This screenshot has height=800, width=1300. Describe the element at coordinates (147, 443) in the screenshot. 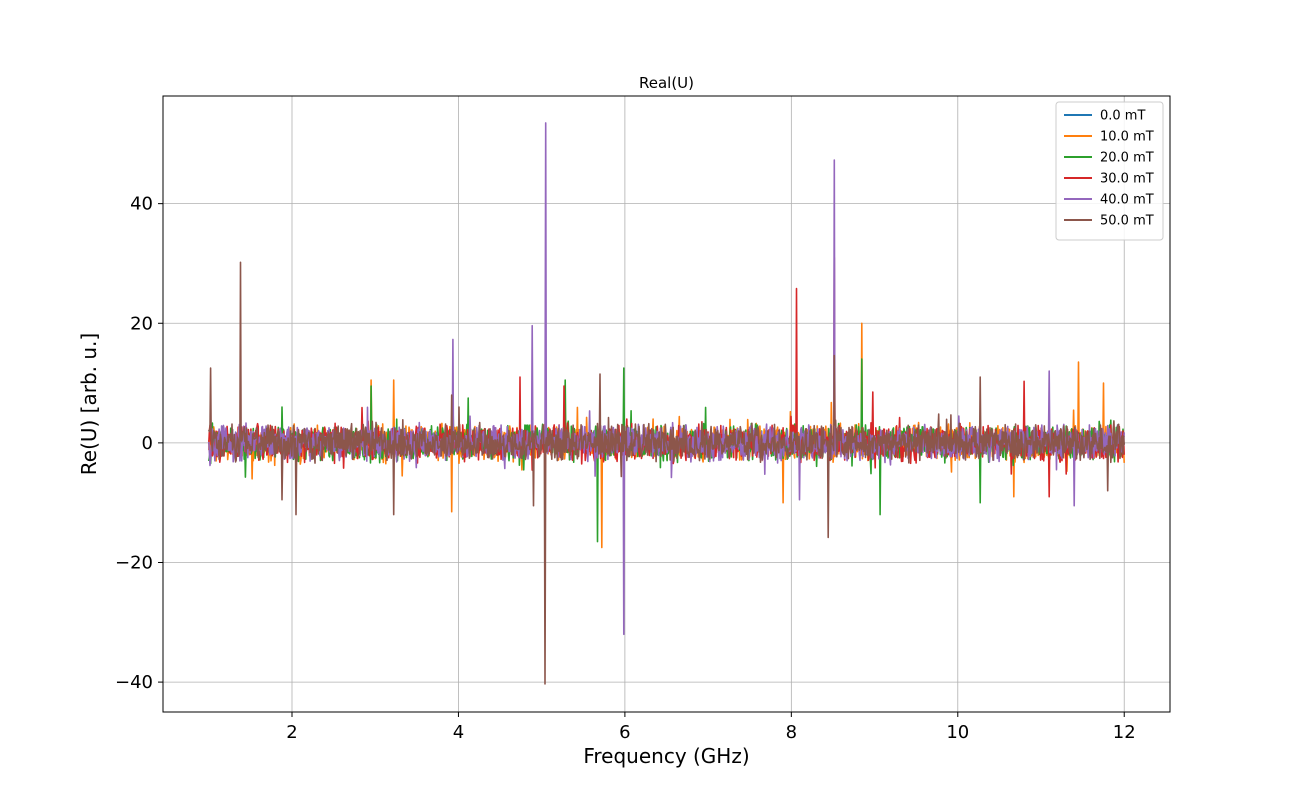

I see `y-tick-label: 0` at that location.